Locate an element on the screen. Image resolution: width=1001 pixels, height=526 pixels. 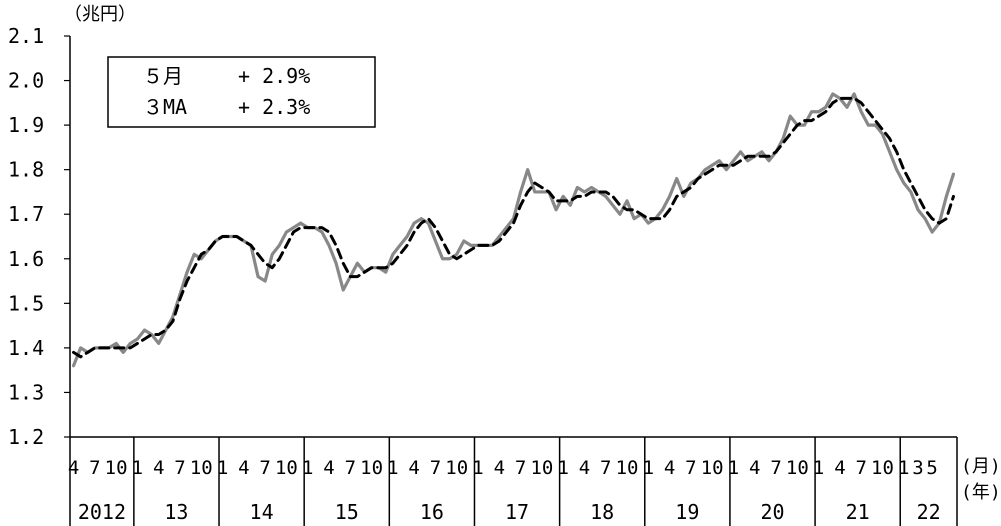
year-label: 15 is located at coordinates (347, 512).